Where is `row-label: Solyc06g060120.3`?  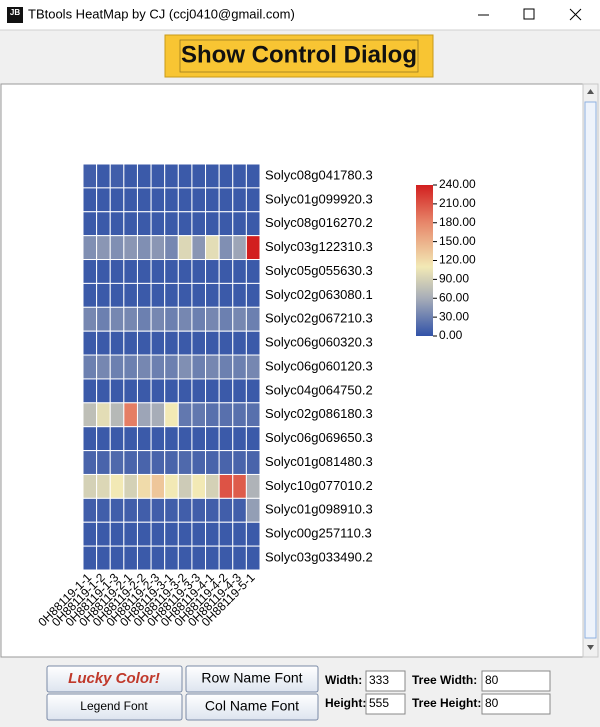
row-label: Solyc06g060120.3 is located at coordinates (319, 365).